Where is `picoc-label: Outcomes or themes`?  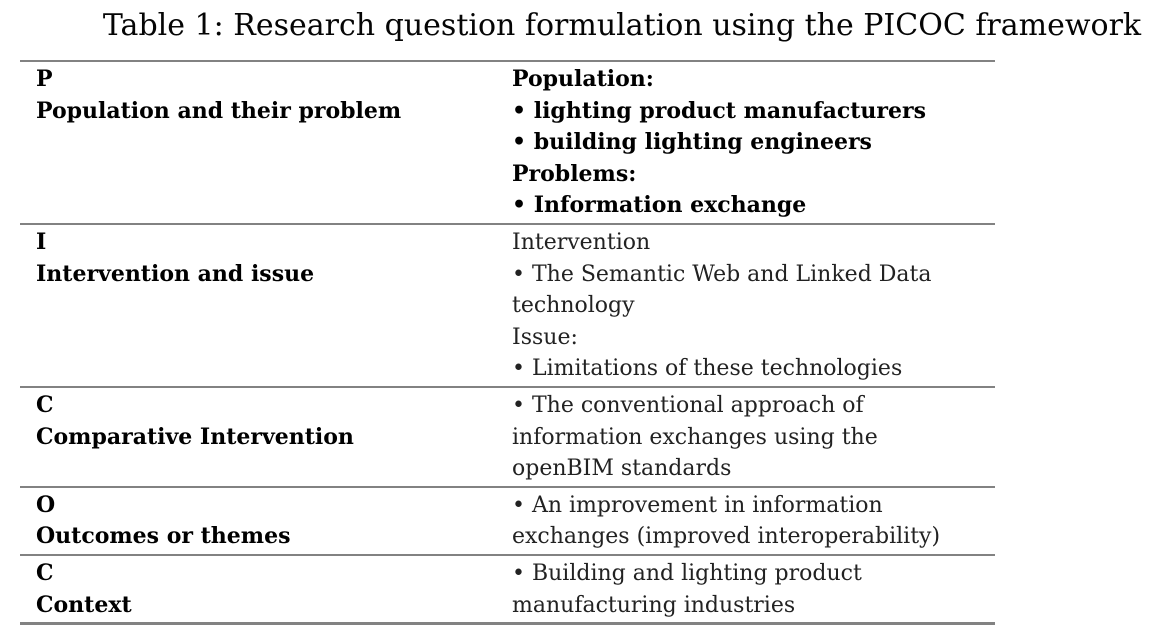
picoc-label: Outcomes or themes is located at coordinates (163, 536).